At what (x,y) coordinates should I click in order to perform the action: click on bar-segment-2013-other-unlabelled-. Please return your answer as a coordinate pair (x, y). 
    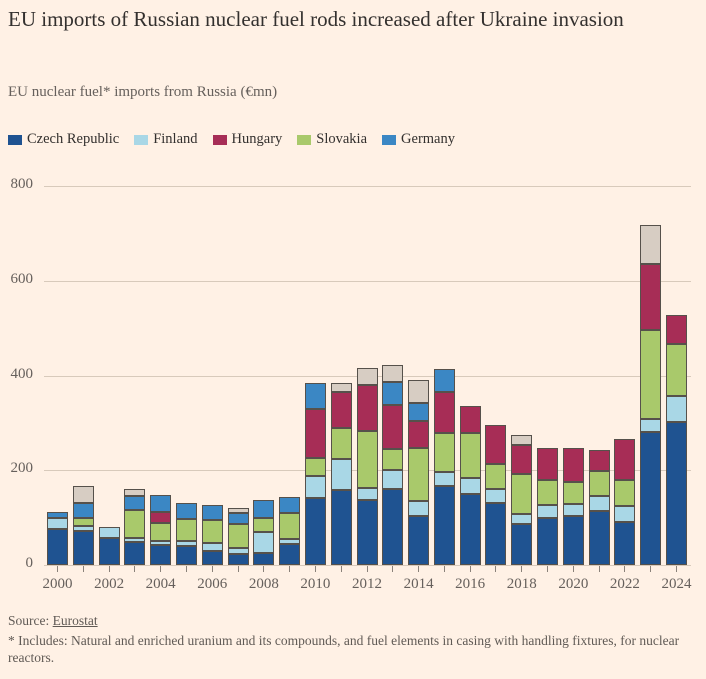
    Looking at the image, I should click on (393, 373).